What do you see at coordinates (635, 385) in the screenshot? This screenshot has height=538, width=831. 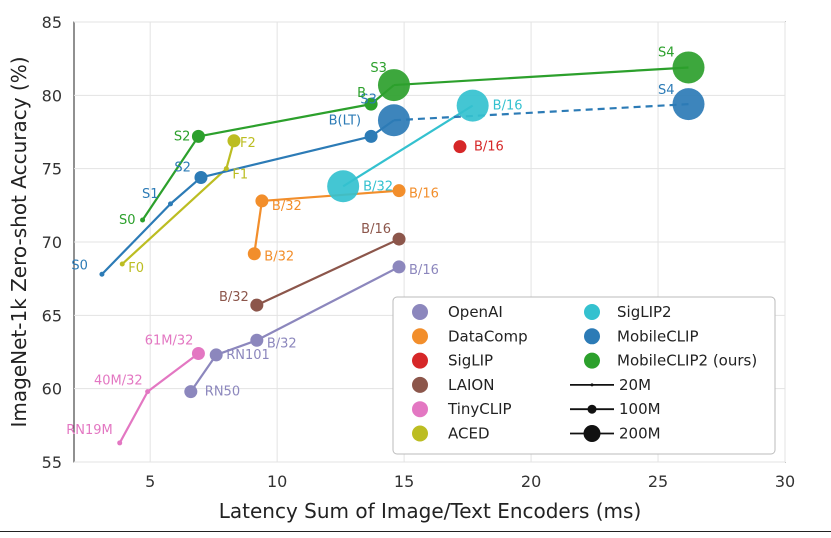 I see `legend-size-label: 20M` at bounding box center [635, 385].